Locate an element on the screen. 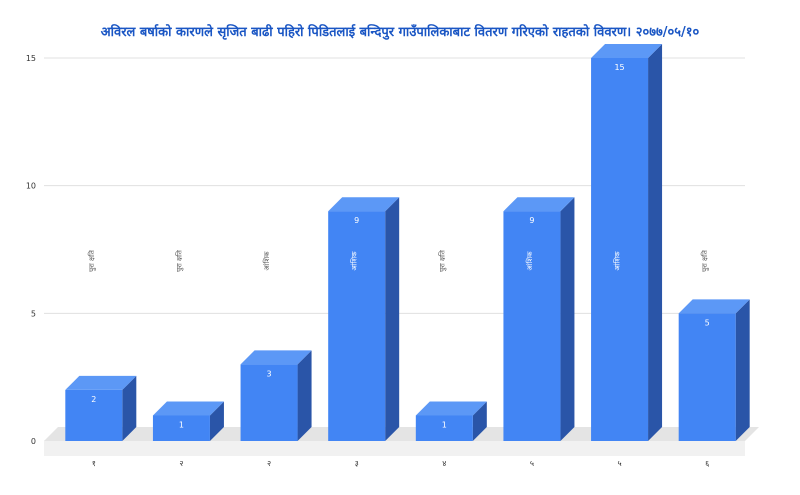 This screenshot has width=800, height=495. y-tick-label: 5 is located at coordinates (33, 313).